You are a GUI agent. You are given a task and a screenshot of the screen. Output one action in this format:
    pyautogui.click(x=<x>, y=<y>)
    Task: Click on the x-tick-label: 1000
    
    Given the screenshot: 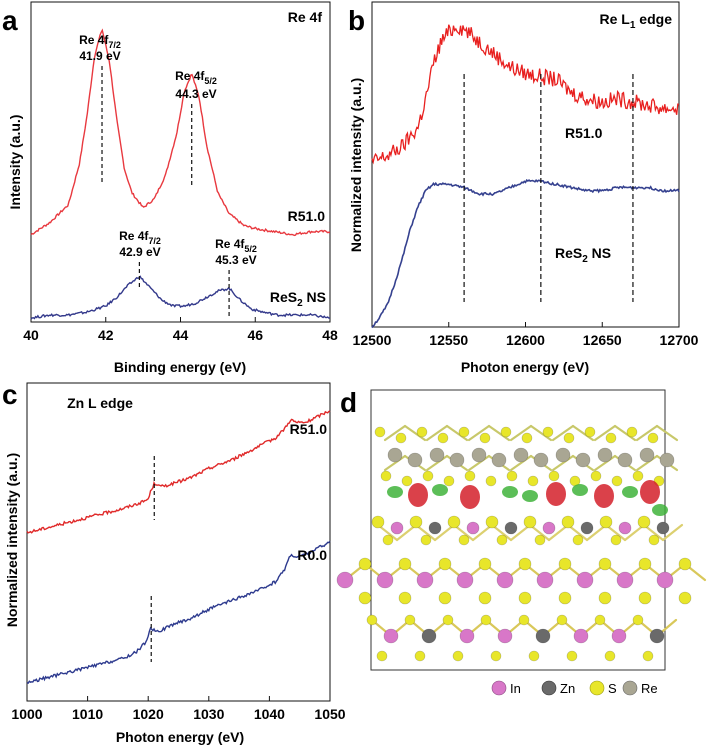 What is the action you would take?
    pyautogui.click(x=26, y=714)
    